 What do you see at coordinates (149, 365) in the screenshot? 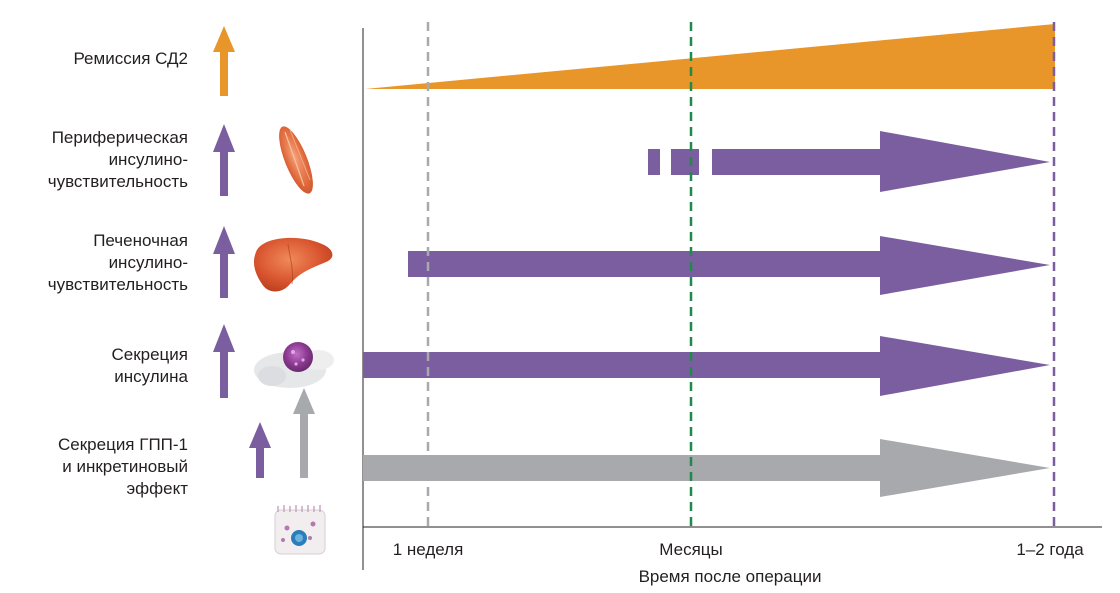
I see `row-label-insulin-secretion: Секреция инсулина` at bounding box center [149, 365].